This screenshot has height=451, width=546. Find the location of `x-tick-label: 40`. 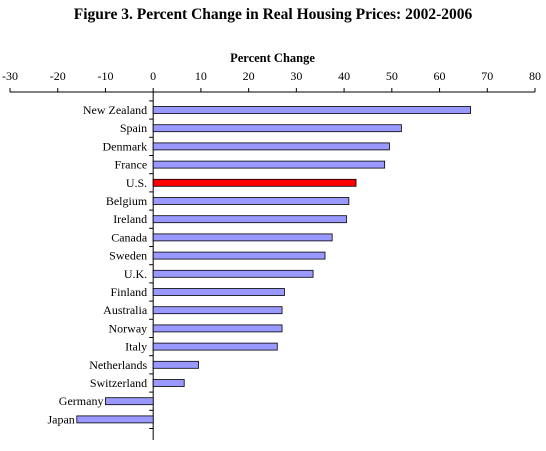

x-tick-label: 40 is located at coordinates (344, 76).